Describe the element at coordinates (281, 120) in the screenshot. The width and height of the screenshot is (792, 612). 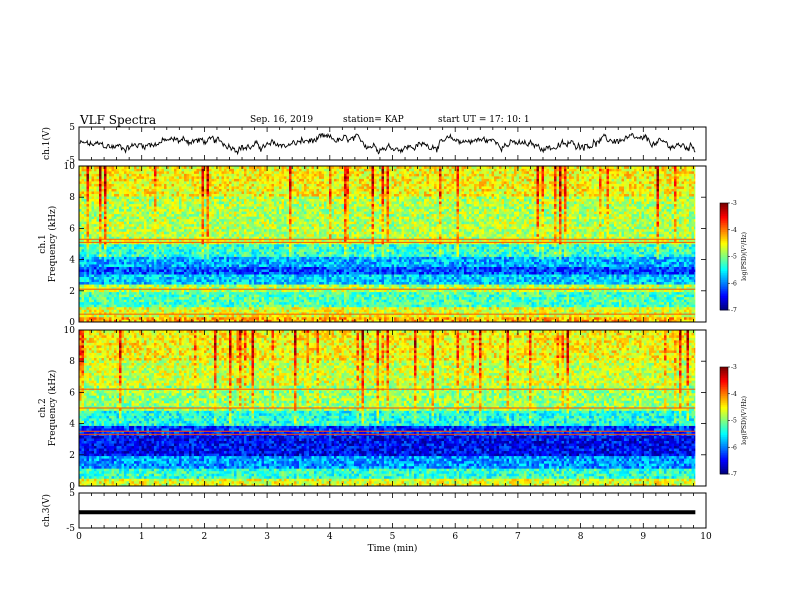
I see `date-label: Sep. 16, 2019` at that location.